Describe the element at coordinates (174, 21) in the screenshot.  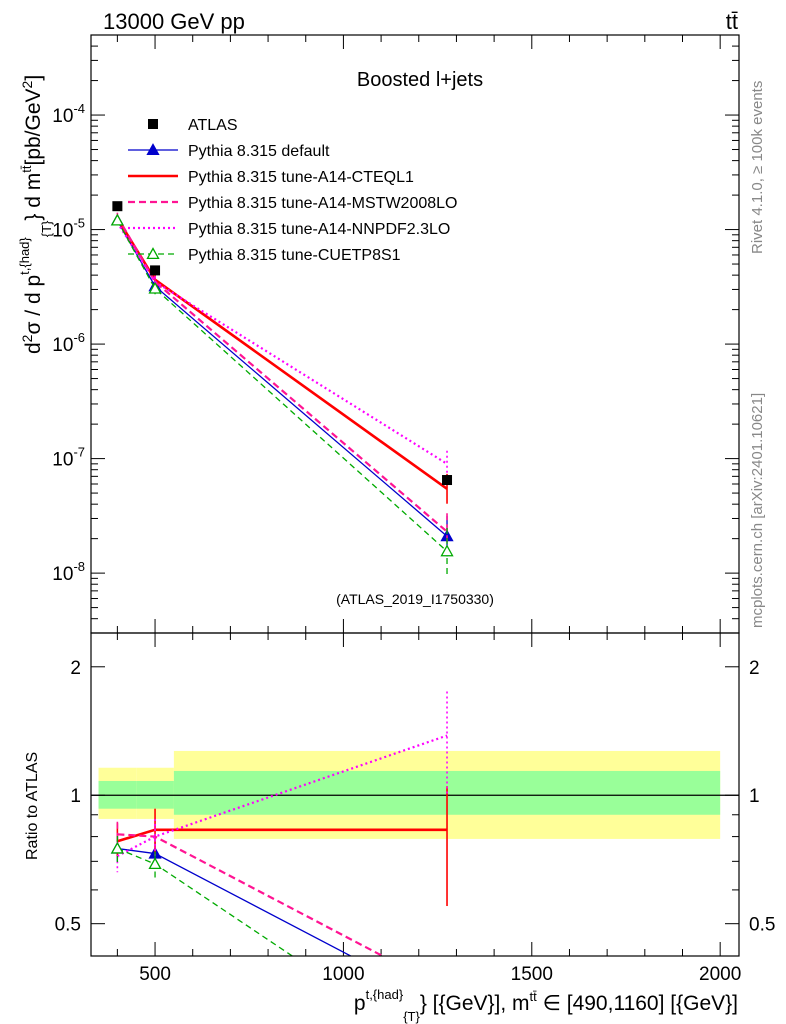
I see `energy-label: 13000 GeV pp` at that location.